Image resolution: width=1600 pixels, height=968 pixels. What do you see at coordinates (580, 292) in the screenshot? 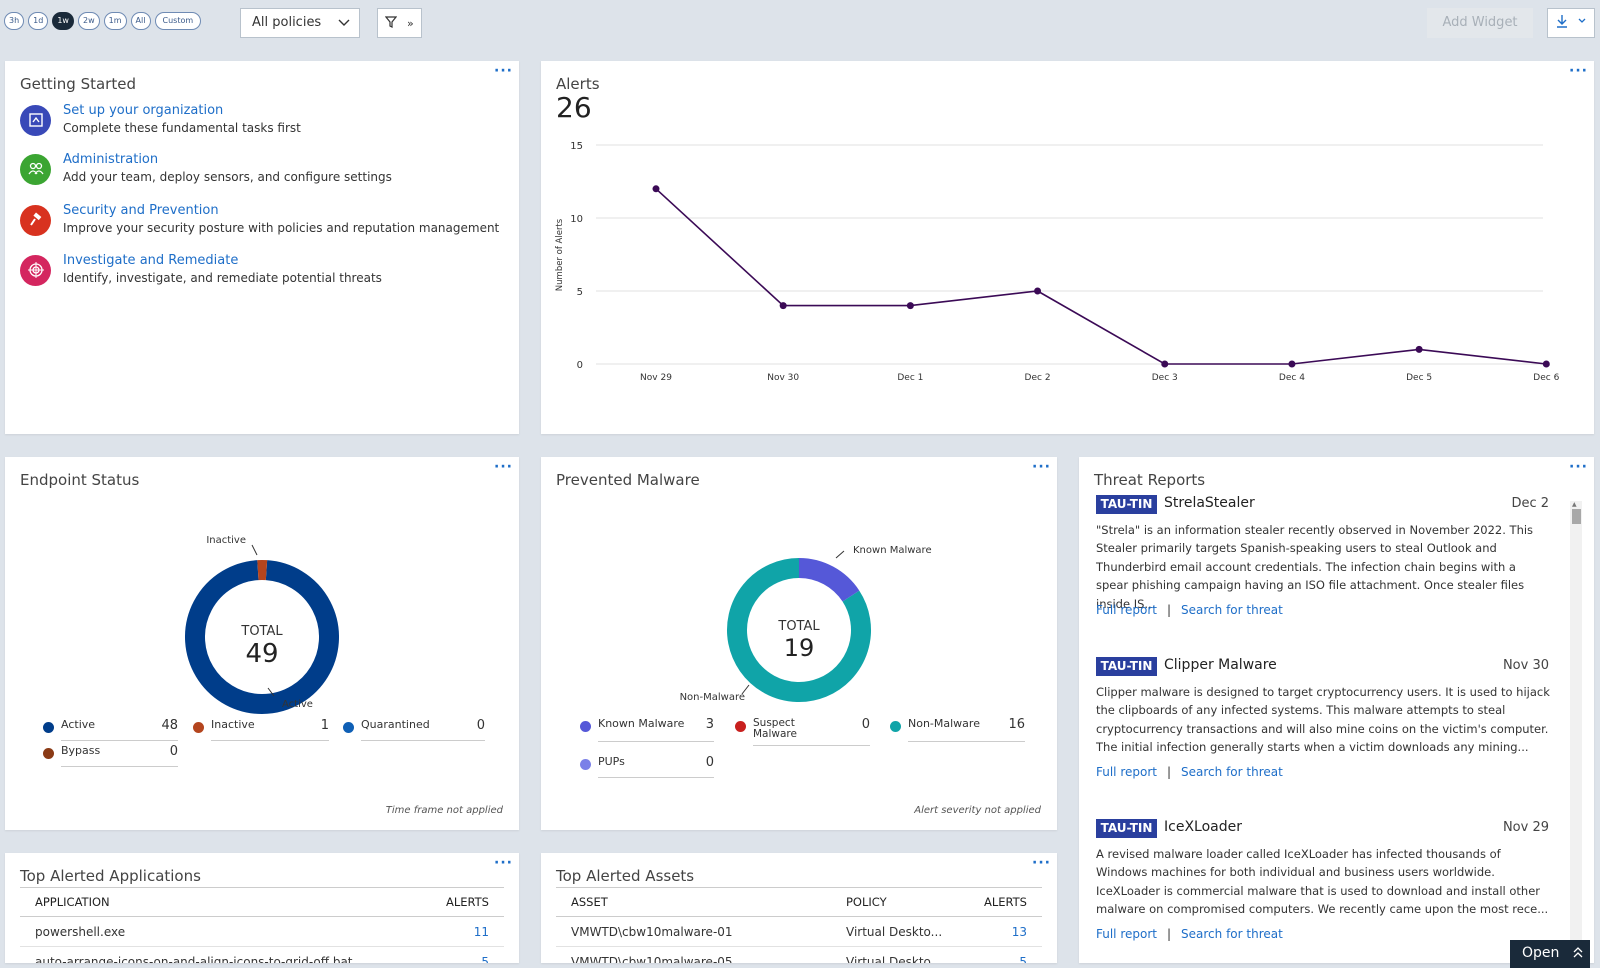
I see `y-tick-label: 5` at bounding box center [580, 292].